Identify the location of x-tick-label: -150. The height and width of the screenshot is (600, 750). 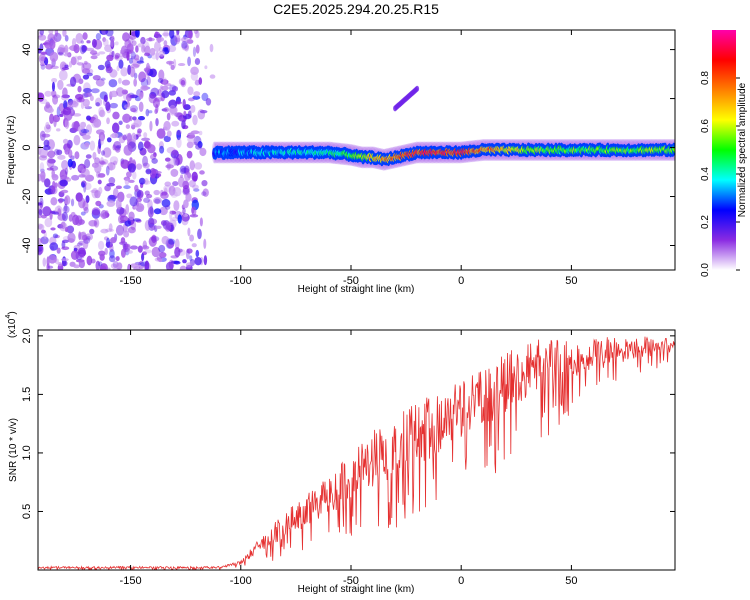
(131, 281).